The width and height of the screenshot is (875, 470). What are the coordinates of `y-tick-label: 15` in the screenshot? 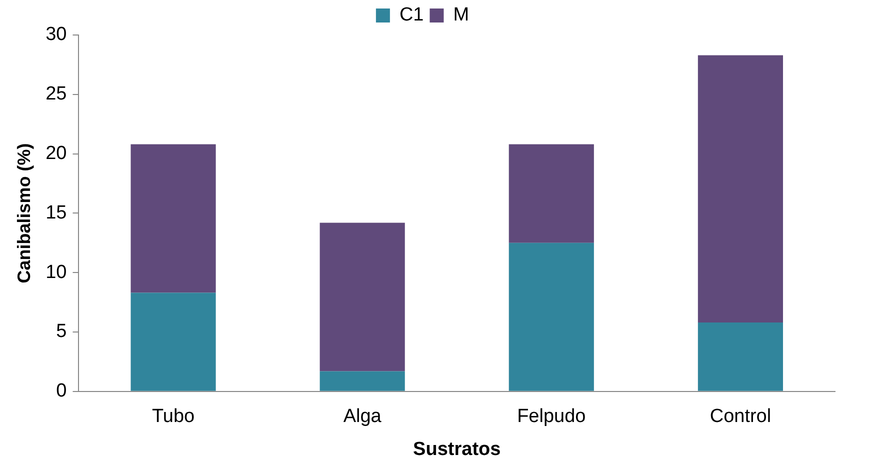 It's located at (56, 213).